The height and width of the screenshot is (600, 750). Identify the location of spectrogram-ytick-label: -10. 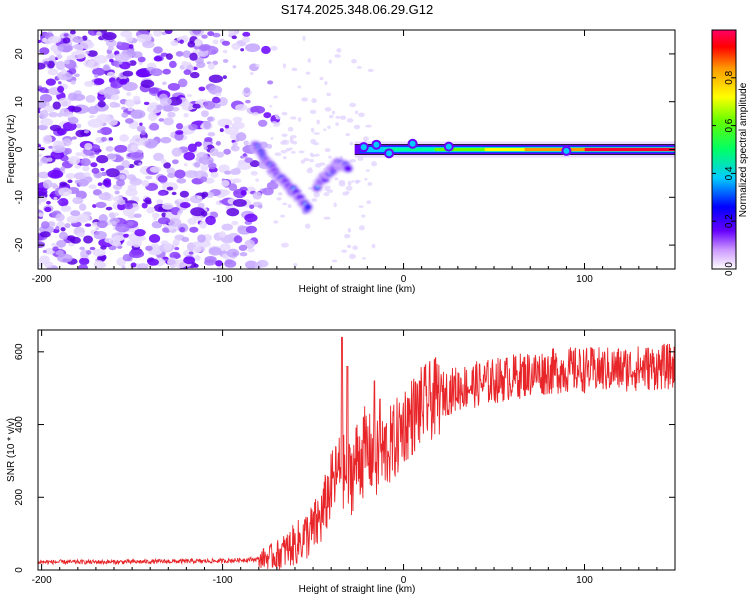
(19, 197).